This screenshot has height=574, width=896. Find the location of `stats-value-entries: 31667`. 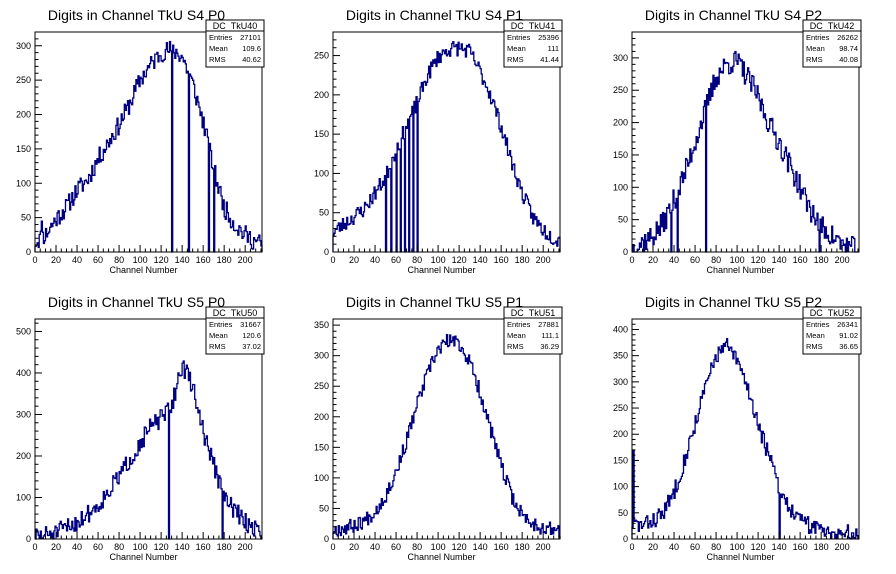

stats-value-entries: 31667 is located at coordinates (250, 324).